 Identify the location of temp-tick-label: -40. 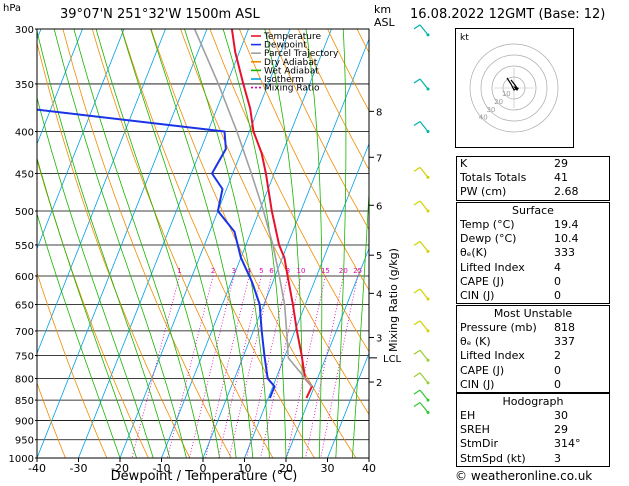
(37, 468).